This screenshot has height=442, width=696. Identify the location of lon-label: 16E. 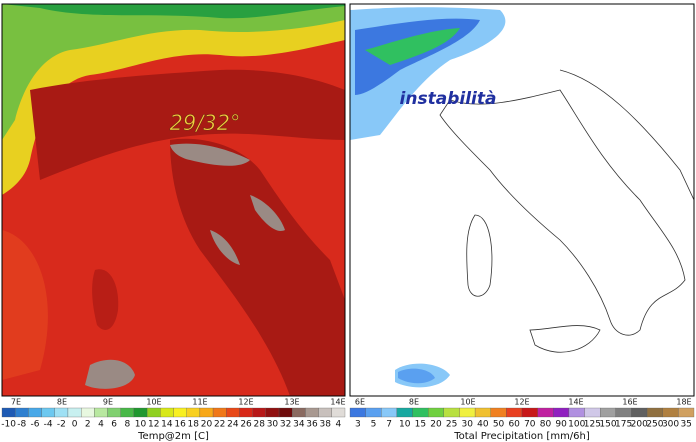
(629, 402).